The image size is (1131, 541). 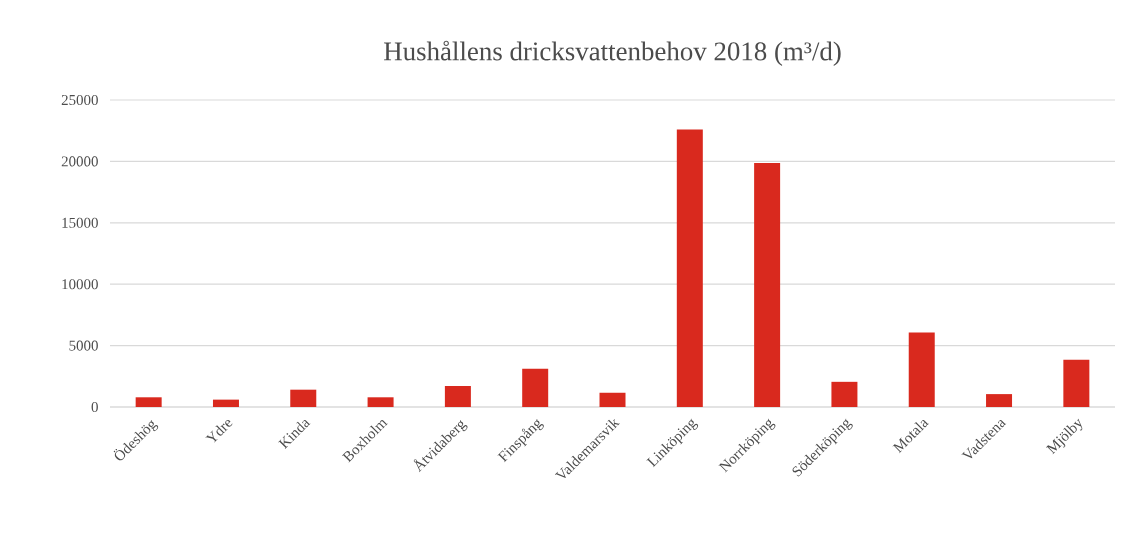 I want to click on y-tick-label: 25000, so click(x=79, y=100).